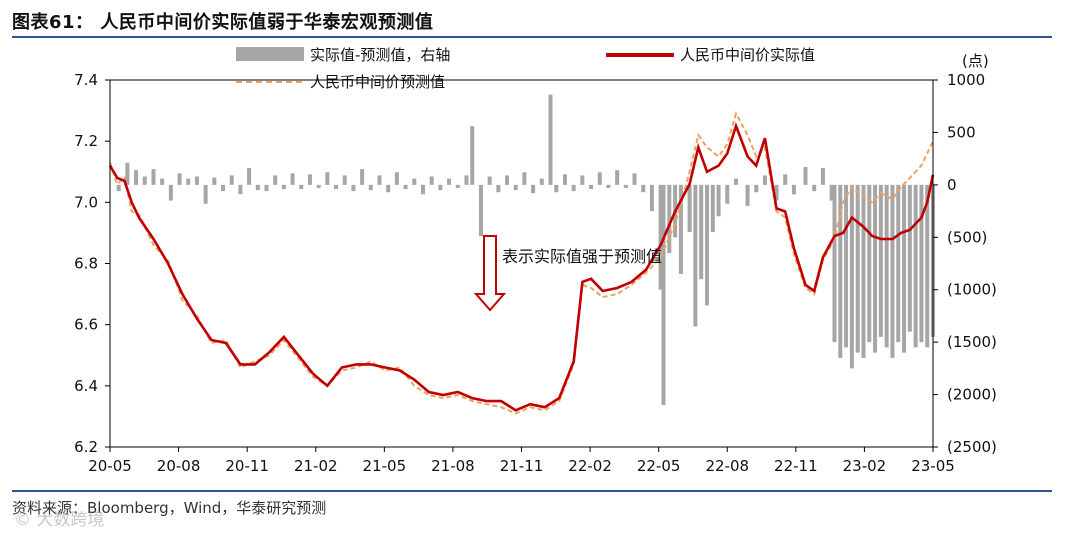 The width and height of the screenshot is (1080, 534). I want to click on left-axis-tick-label: 6.6, so click(86, 325).